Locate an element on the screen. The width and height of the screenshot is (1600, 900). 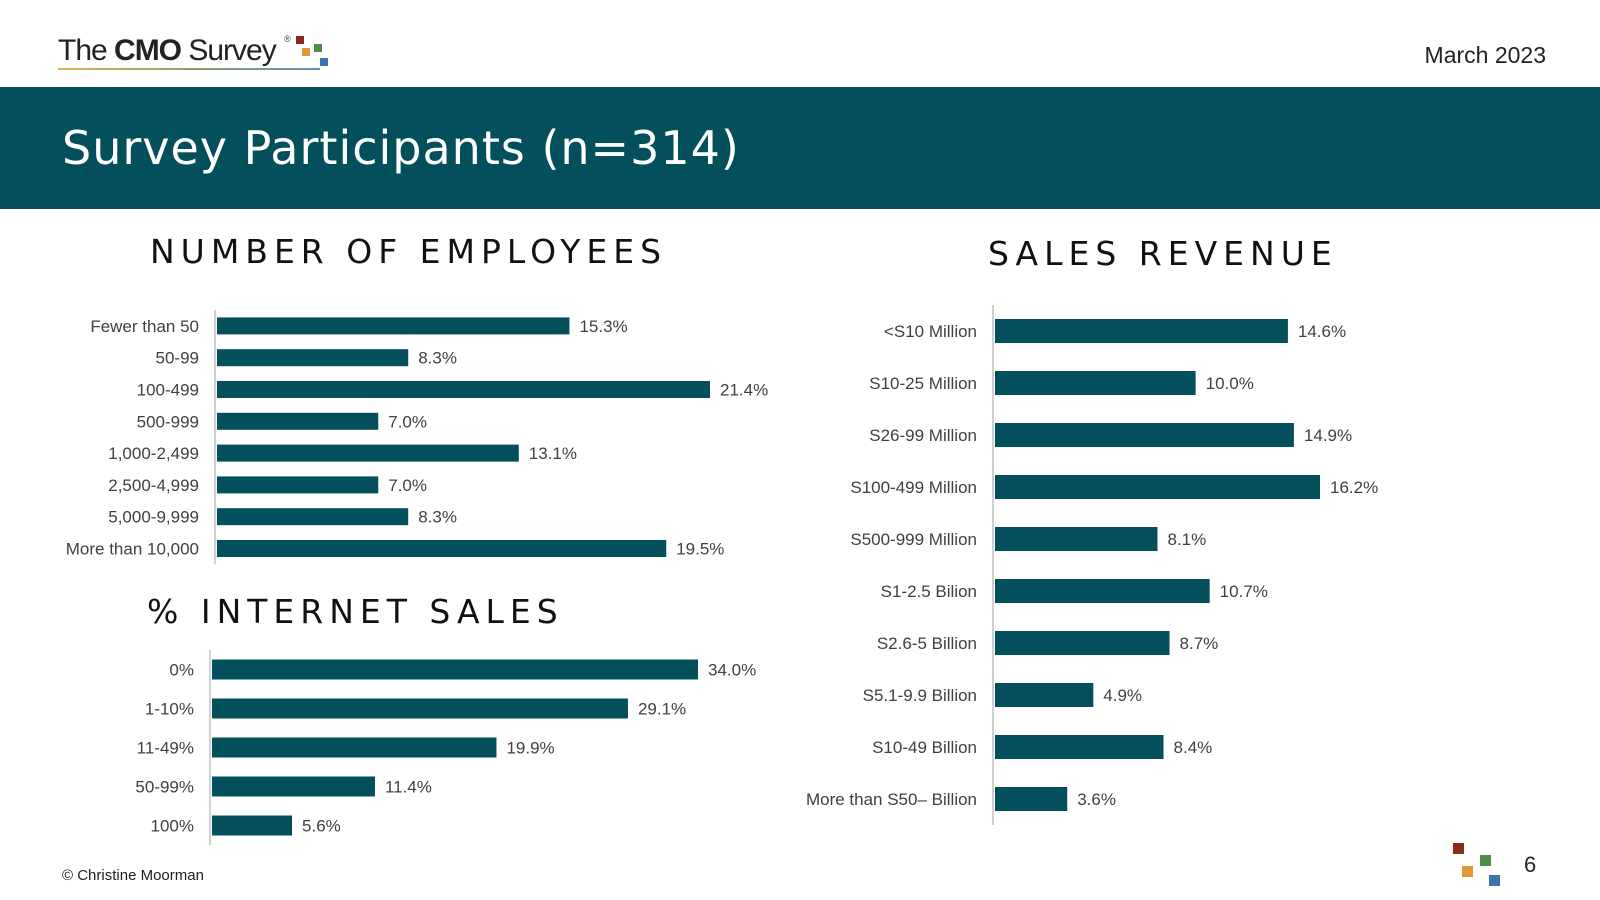
corner-square-blue is located at coordinates (1494, 880).